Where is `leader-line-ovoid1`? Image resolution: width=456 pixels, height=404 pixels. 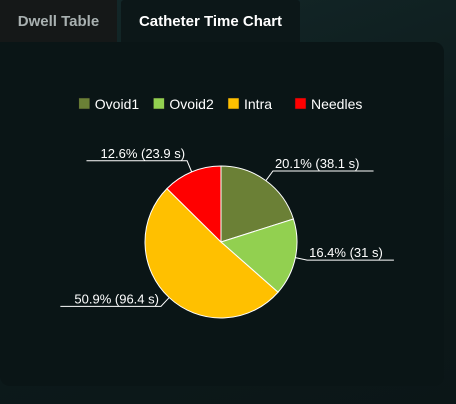
leader-line-ovoid1 is located at coordinates (319, 175).